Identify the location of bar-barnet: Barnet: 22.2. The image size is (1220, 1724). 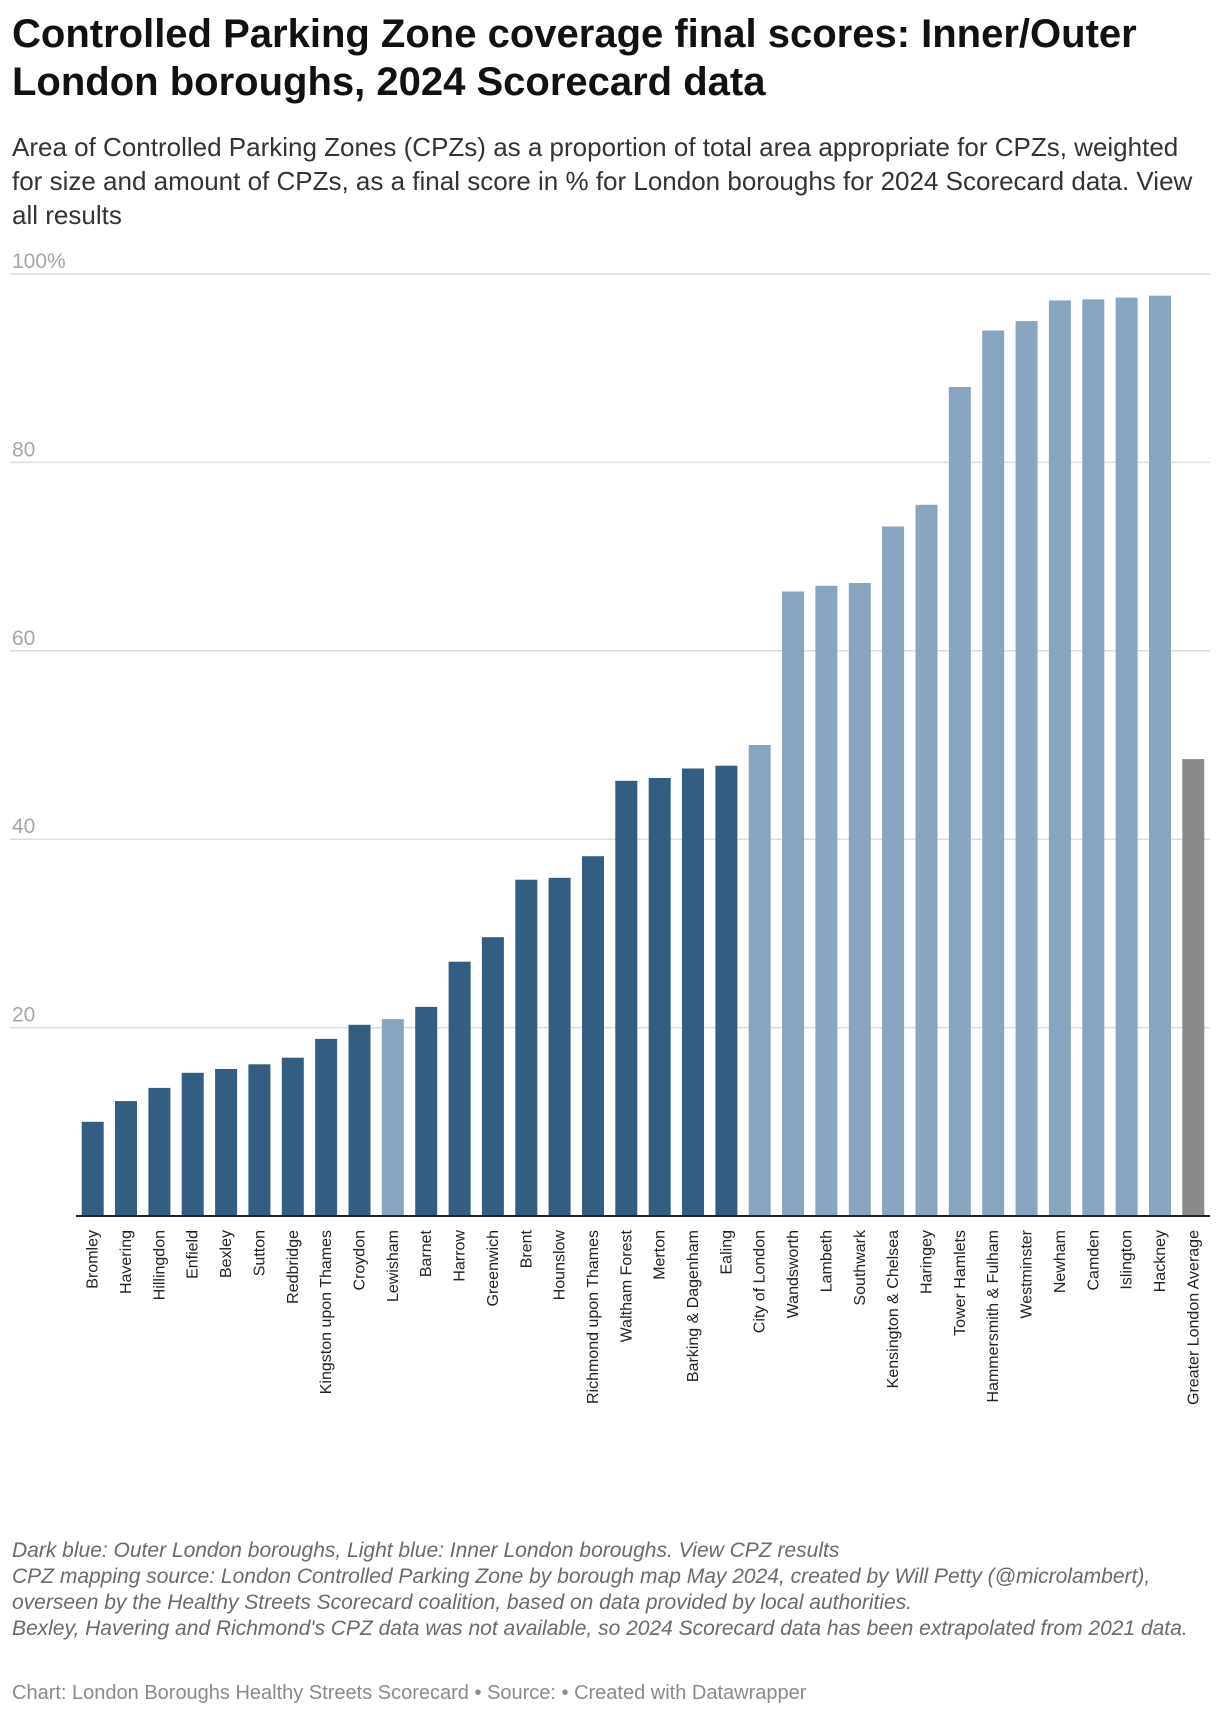
(426, 1111).